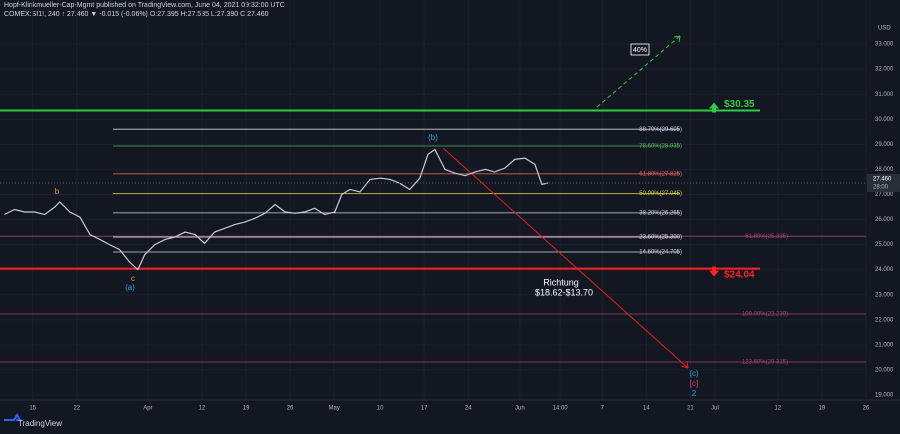 The width and height of the screenshot is (900, 434). I want to click on y-tick-label: 31.000, so click(884, 95).